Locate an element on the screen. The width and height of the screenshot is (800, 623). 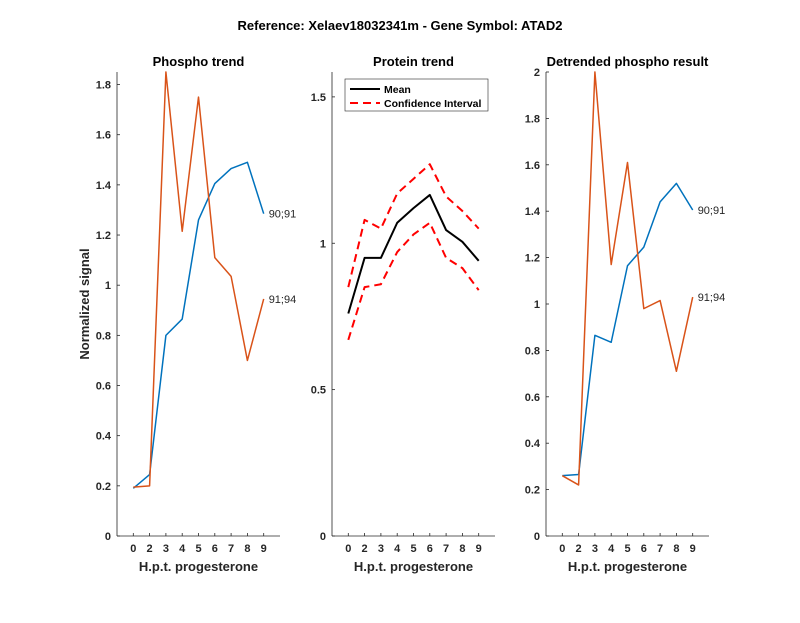
panel-title: Protein trend is located at coordinates (413, 61).